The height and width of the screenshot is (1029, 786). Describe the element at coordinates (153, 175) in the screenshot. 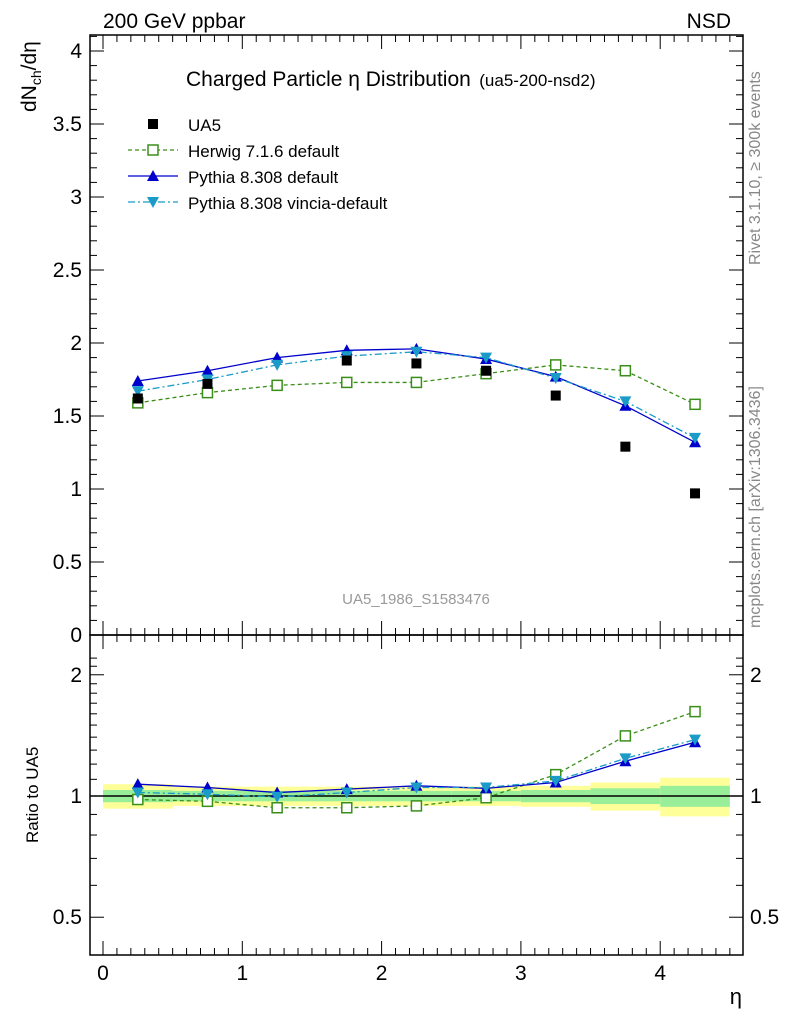

I see `legend-pythia-marker` at that location.